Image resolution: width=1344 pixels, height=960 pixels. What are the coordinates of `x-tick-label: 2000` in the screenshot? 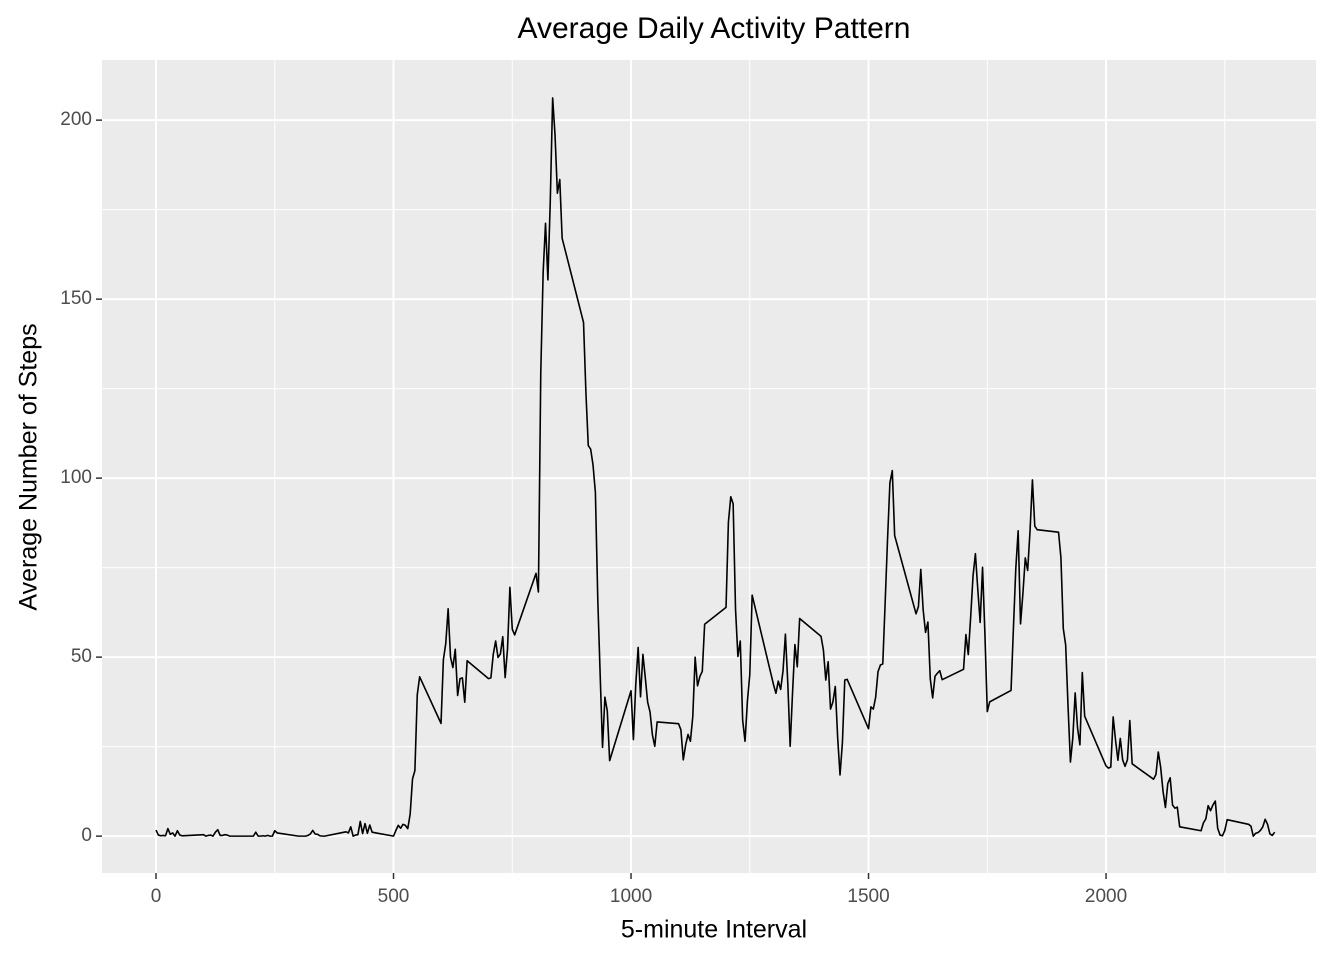 It's located at (1106, 896).